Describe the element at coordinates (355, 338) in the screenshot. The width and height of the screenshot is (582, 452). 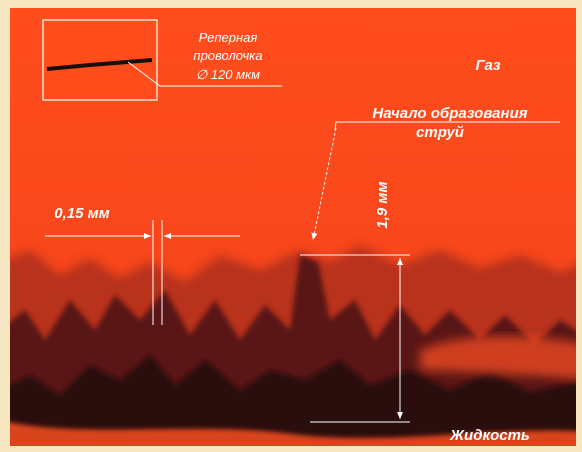
I see `height-extension` at that location.